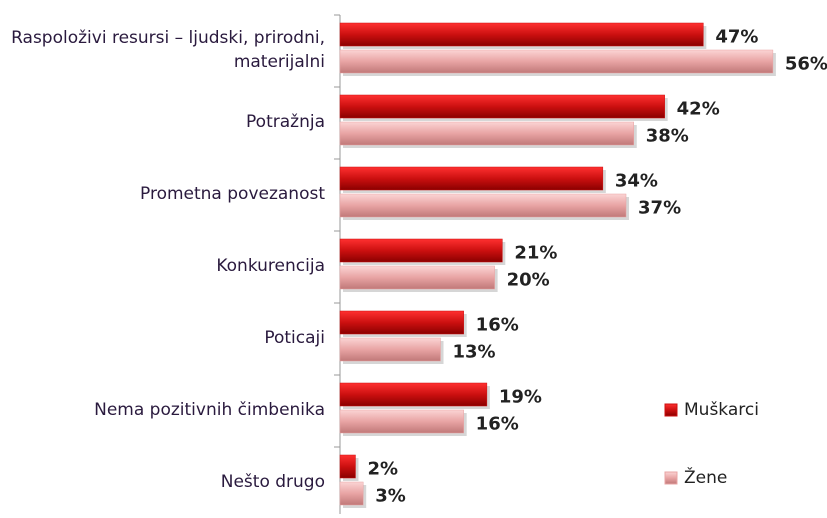 This screenshot has width=827, height=518. What do you see at coordinates (535, 253) in the screenshot?
I see `value-label: 21%` at bounding box center [535, 253].